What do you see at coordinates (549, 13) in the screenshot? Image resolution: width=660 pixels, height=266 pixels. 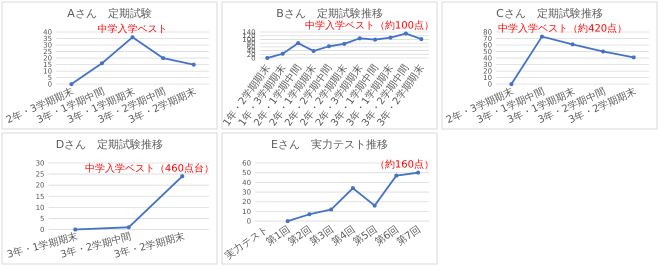 I see `chart-title: Cさん 定期試験推移` at bounding box center [549, 13].